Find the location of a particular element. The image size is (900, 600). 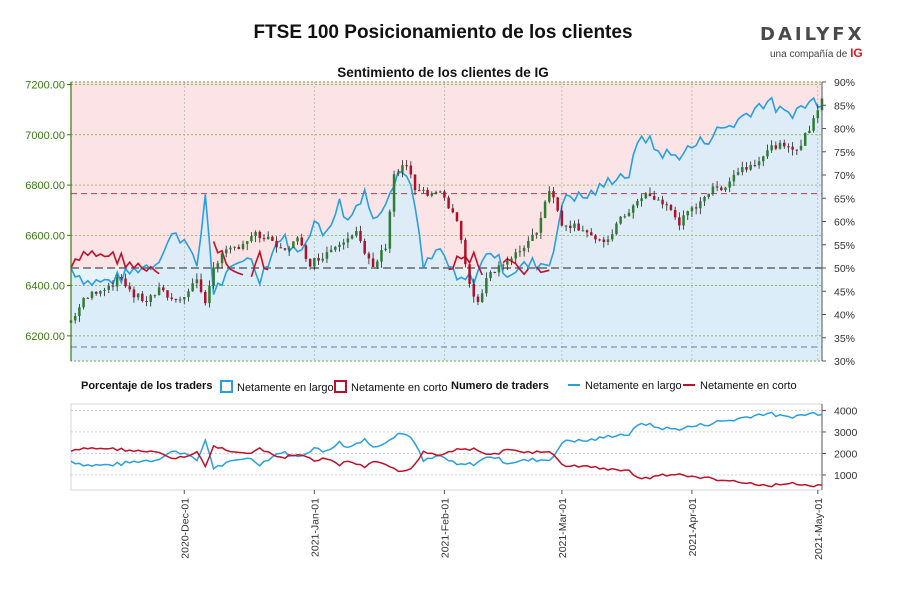

x-tick-label: 2021-Apr-01 is located at coordinates (693, 527).